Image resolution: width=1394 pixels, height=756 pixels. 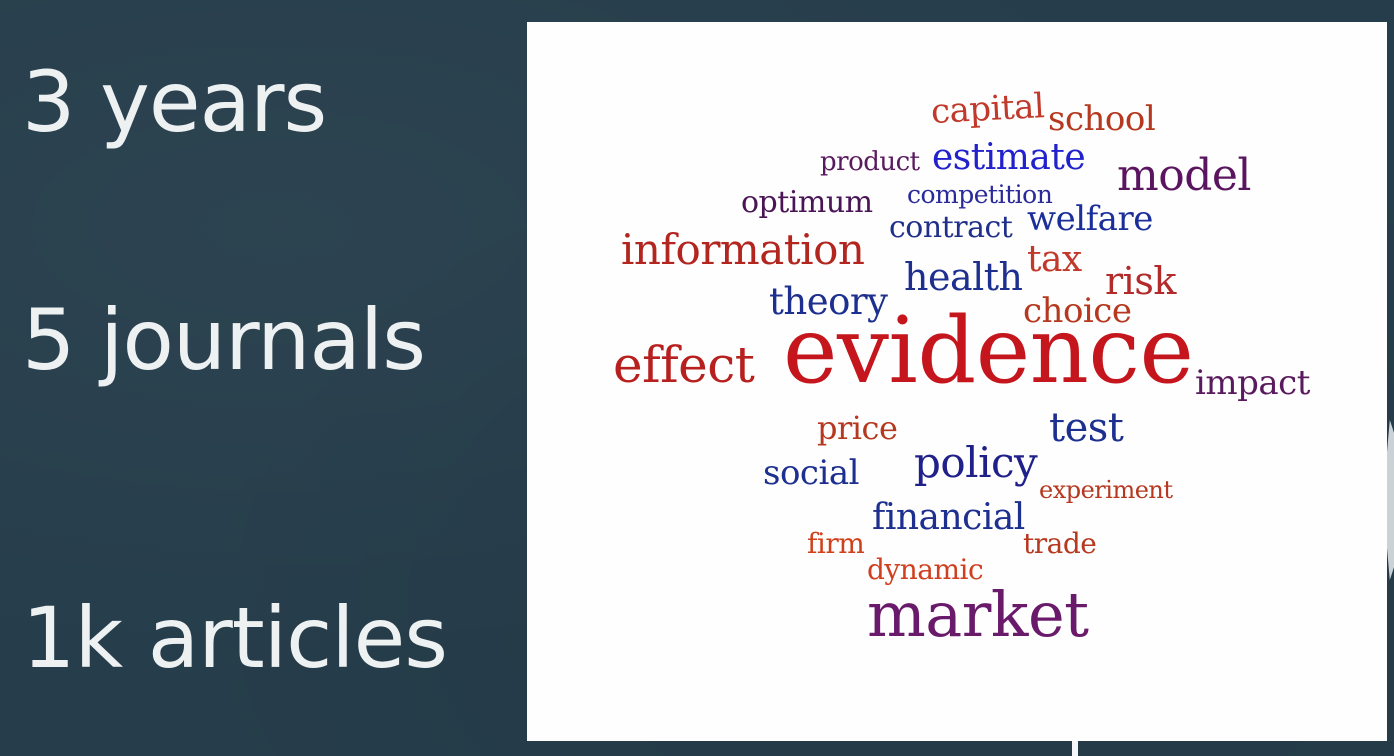 What do you see at coordinates (988, 350) in the screenshot?
I see `word-cloud-word-evidence: evidence` at bounding box center [988, 350].